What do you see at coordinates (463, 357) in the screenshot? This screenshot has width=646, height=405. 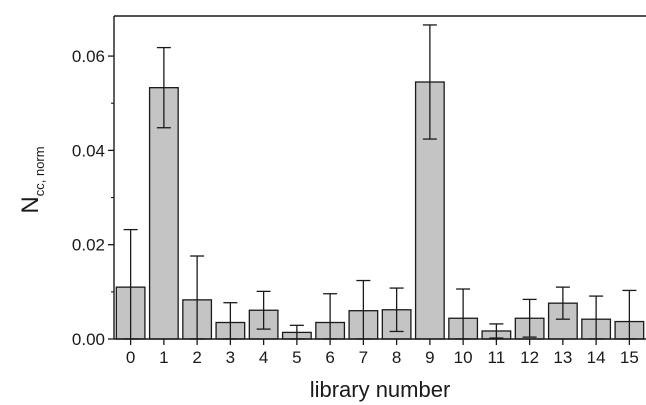 I see `x-tick-label: 10` at bounding box center [463, 357].